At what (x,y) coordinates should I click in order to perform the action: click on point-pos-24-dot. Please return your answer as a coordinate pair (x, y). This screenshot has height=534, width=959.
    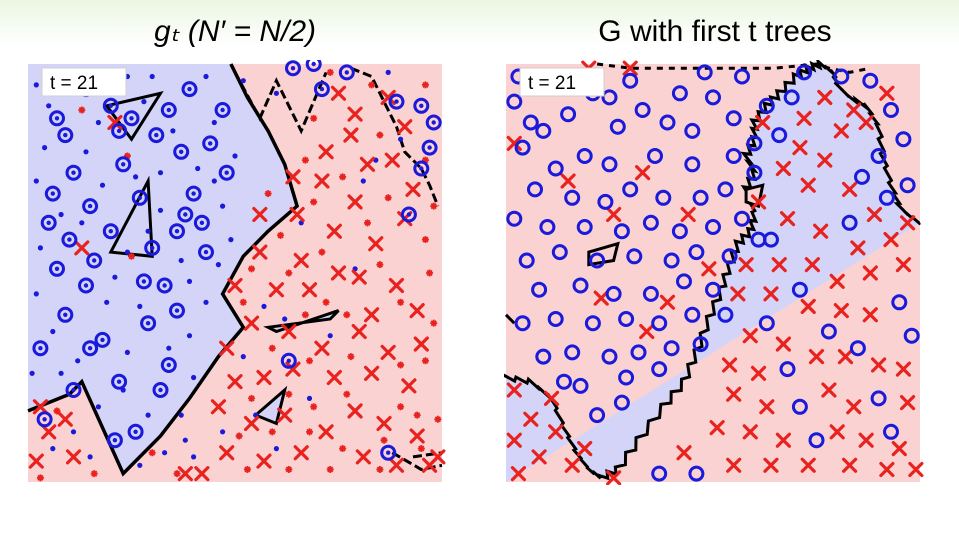
    Looking at the image, I should click on (57, 268).